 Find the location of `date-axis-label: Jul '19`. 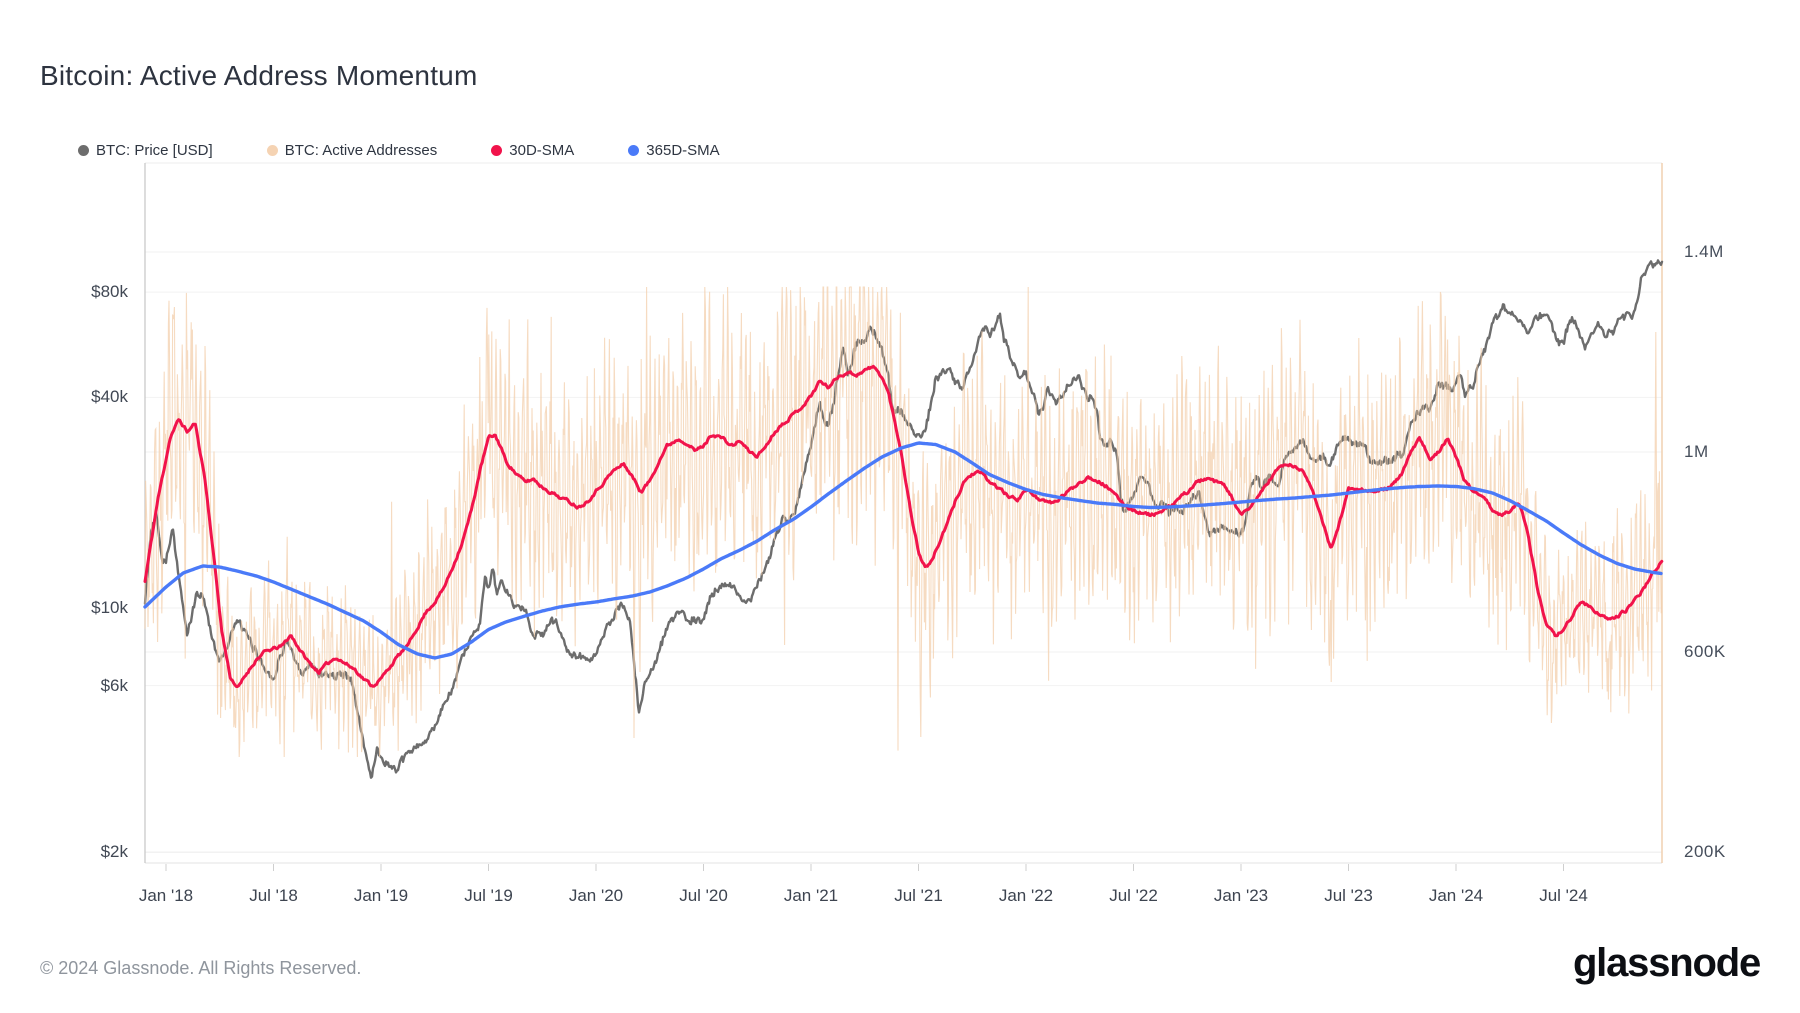

date-axis-label: Jul '19 is located at coordinates (488, 895).